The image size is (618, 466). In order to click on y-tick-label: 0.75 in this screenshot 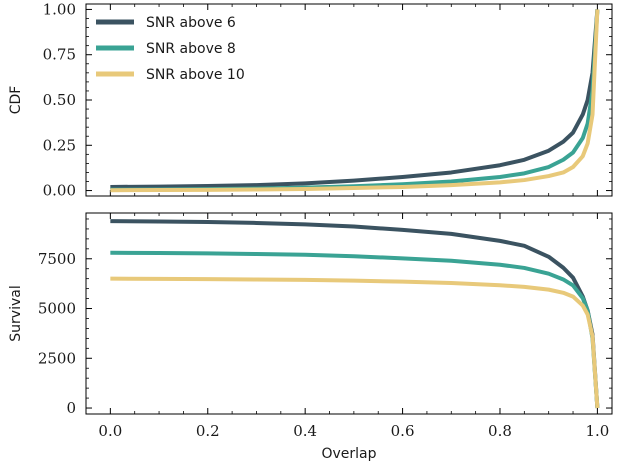, I will do `click(59, 55)`.